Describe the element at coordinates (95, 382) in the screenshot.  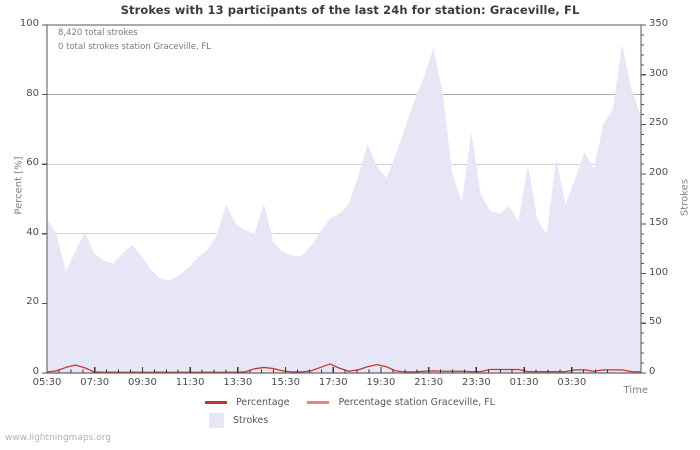
I see `x-axis-tick: 07:30` at that location.